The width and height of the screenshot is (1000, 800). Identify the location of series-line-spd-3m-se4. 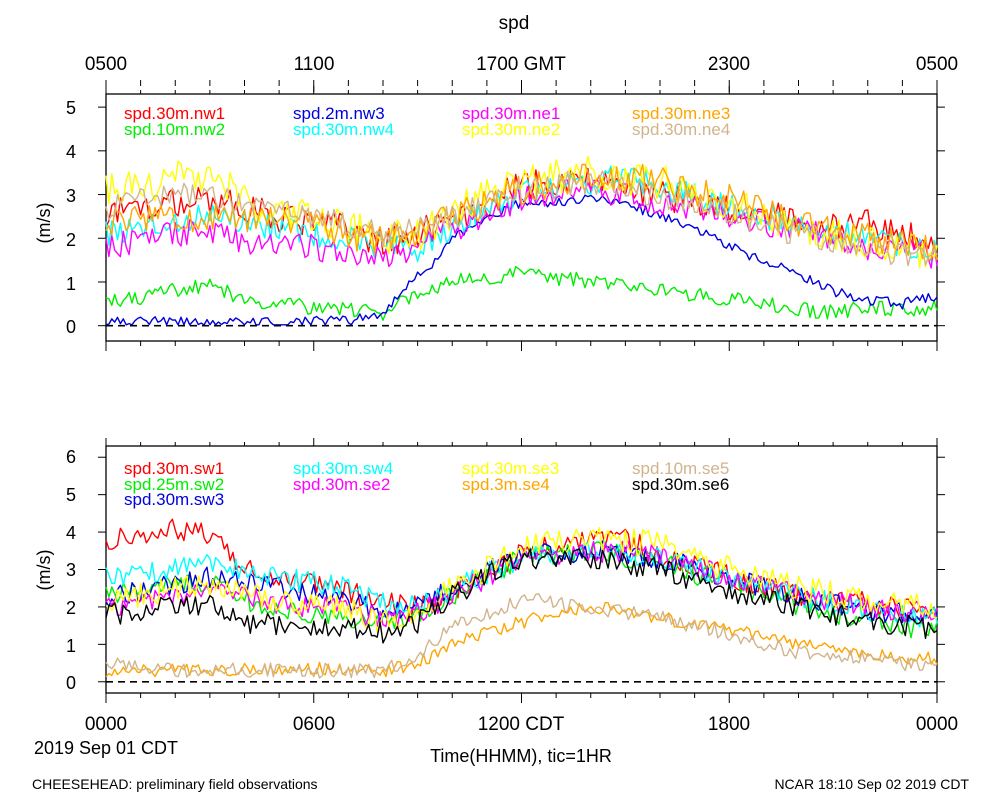
(521, 640).